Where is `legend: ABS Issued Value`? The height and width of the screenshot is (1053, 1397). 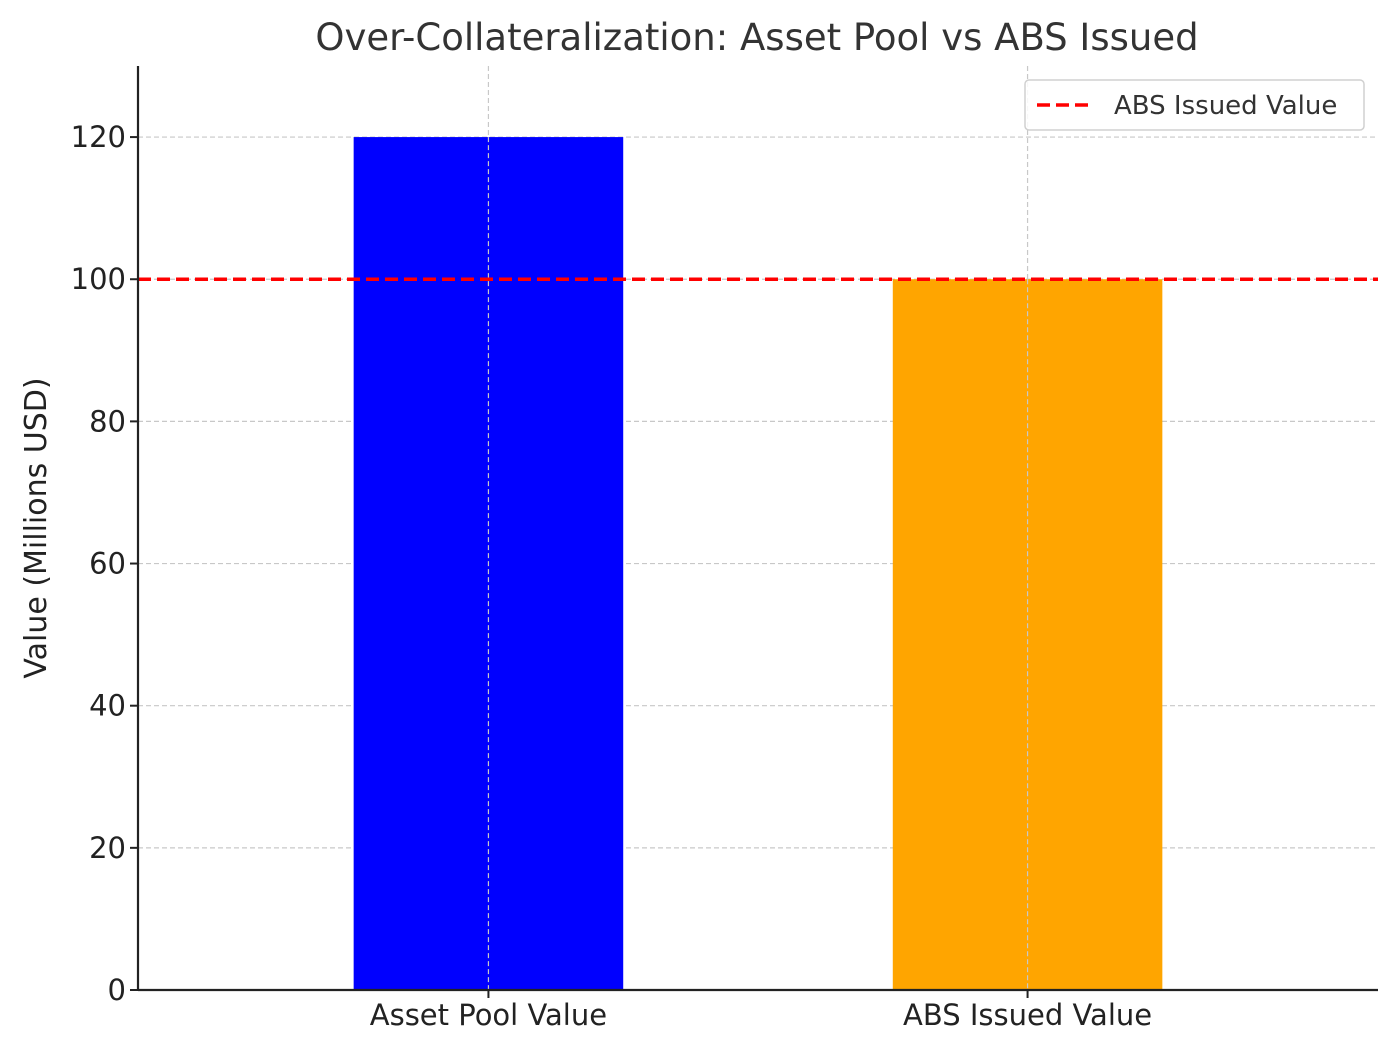 legend: ABS Issued Value is located at coordinates (1194, 105).